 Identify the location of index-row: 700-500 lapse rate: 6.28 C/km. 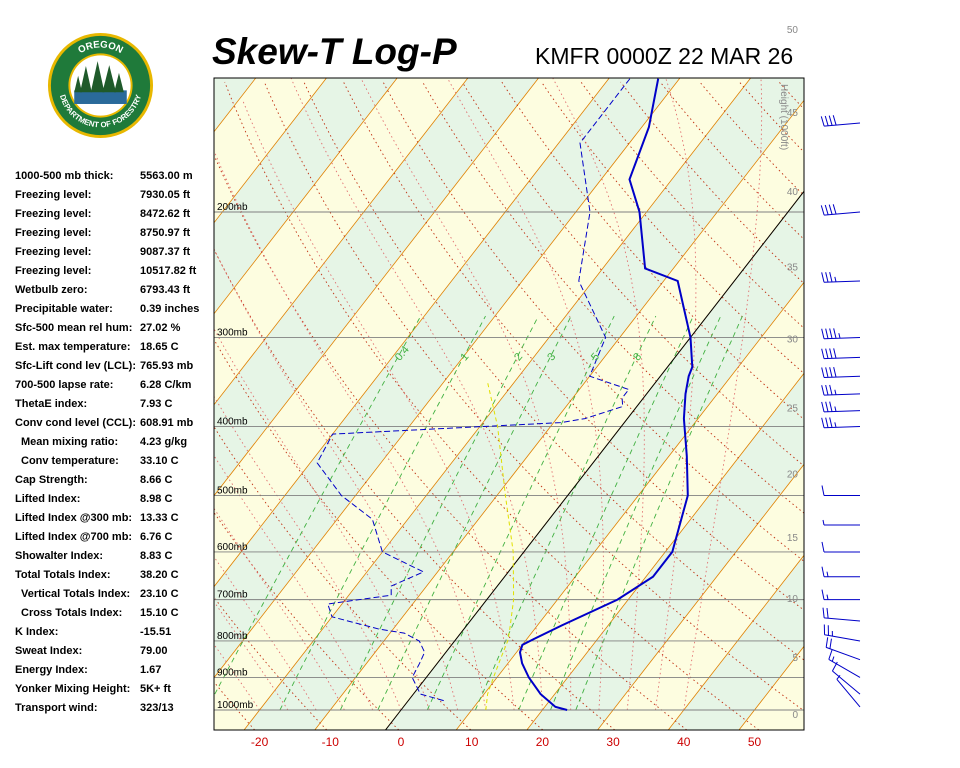
(115, 386).